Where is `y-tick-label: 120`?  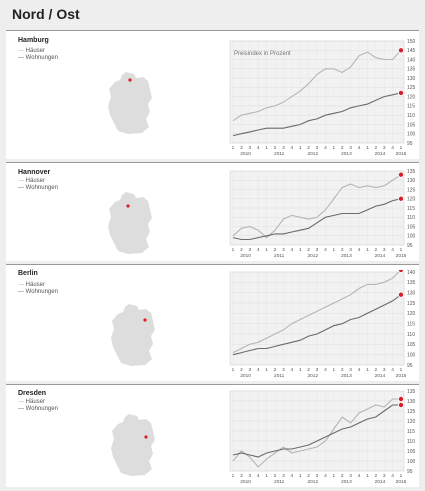
y-tick-label: 120 is located at coordinates (411, 97).